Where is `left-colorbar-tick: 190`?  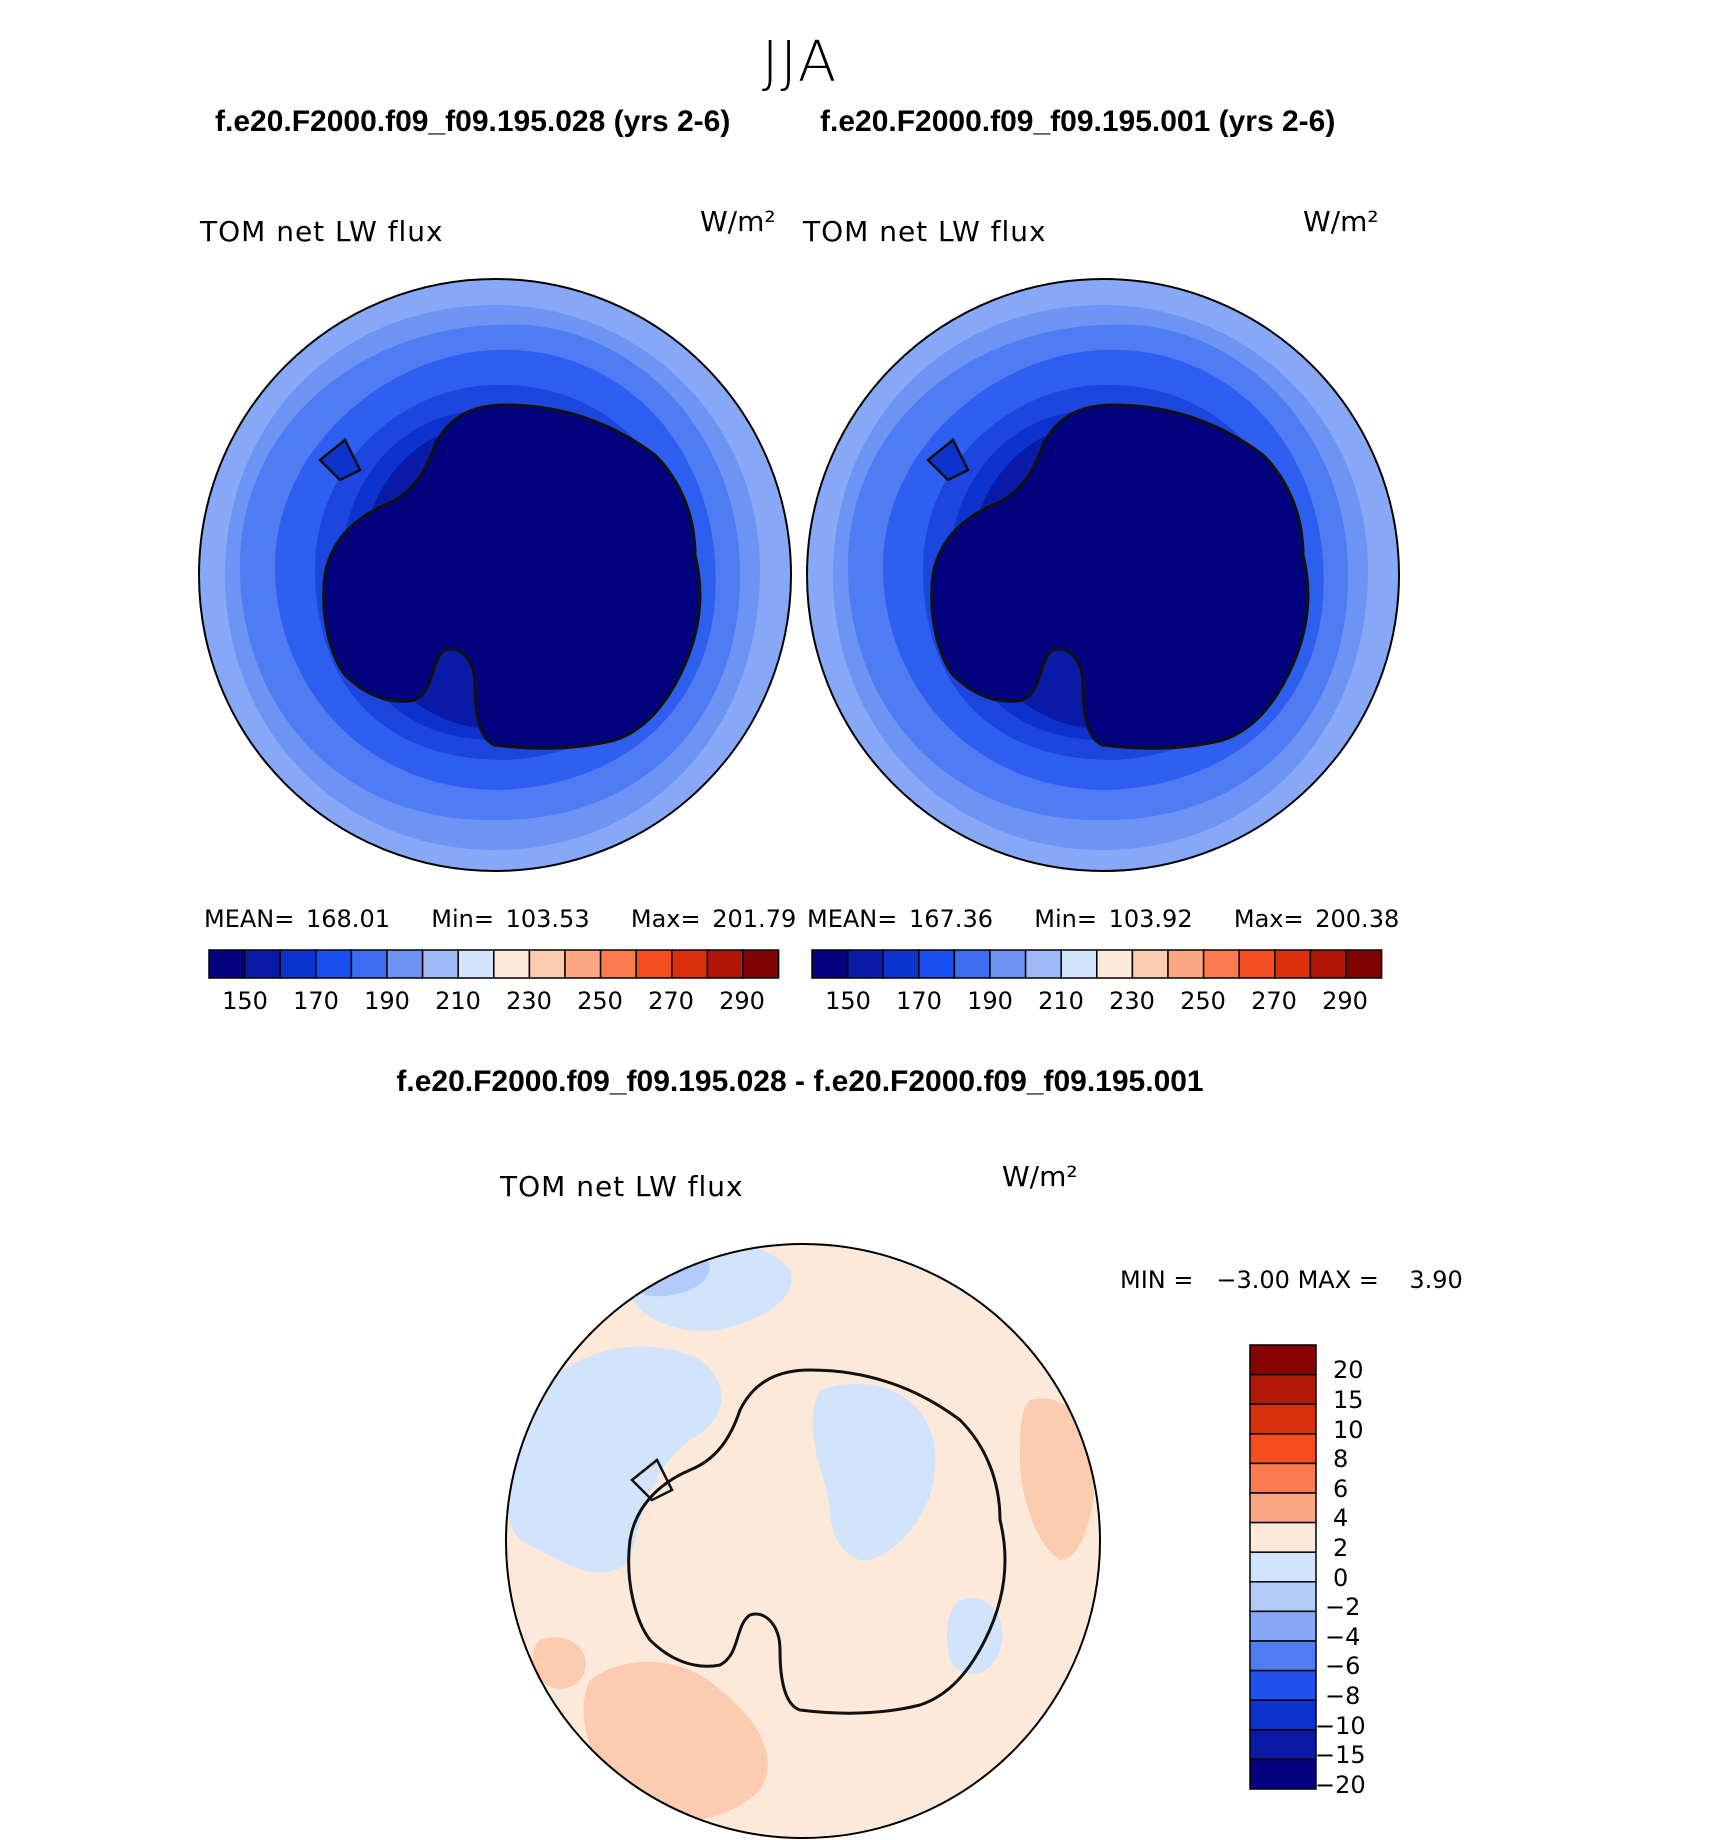 left-colorbar-tick: 190 is located at coordinates (387, 1001).